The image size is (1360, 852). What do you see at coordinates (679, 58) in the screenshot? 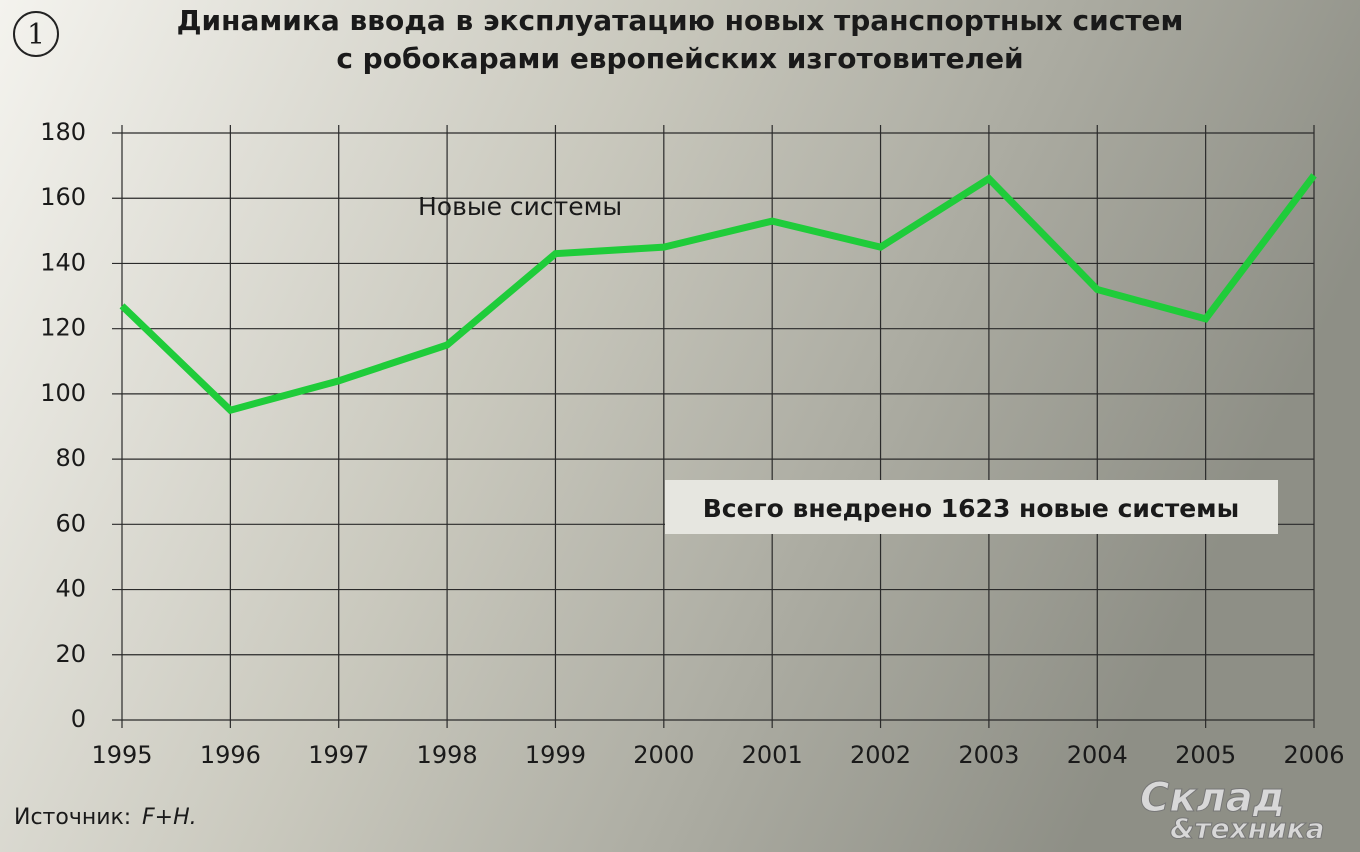
I see `chart-title: с робокарами европейских изготовителей` at bounding box center [679, 58].